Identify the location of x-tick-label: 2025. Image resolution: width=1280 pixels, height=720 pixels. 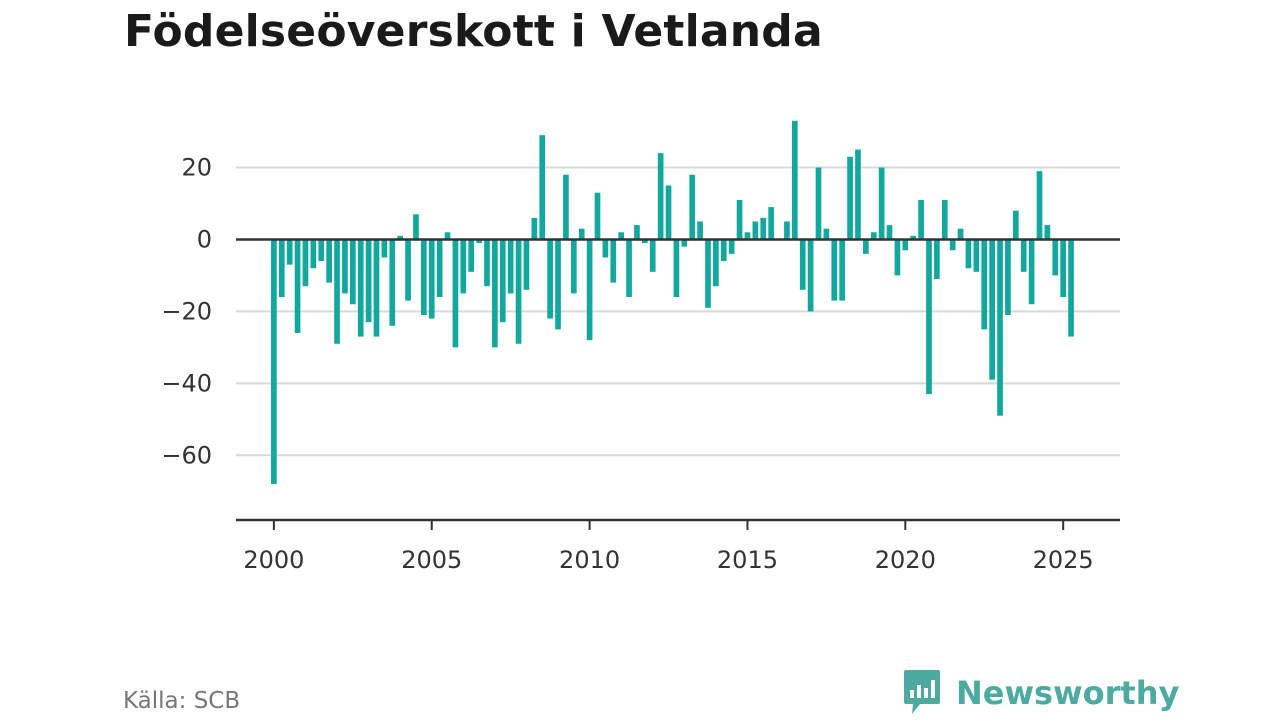
(1063, 560).